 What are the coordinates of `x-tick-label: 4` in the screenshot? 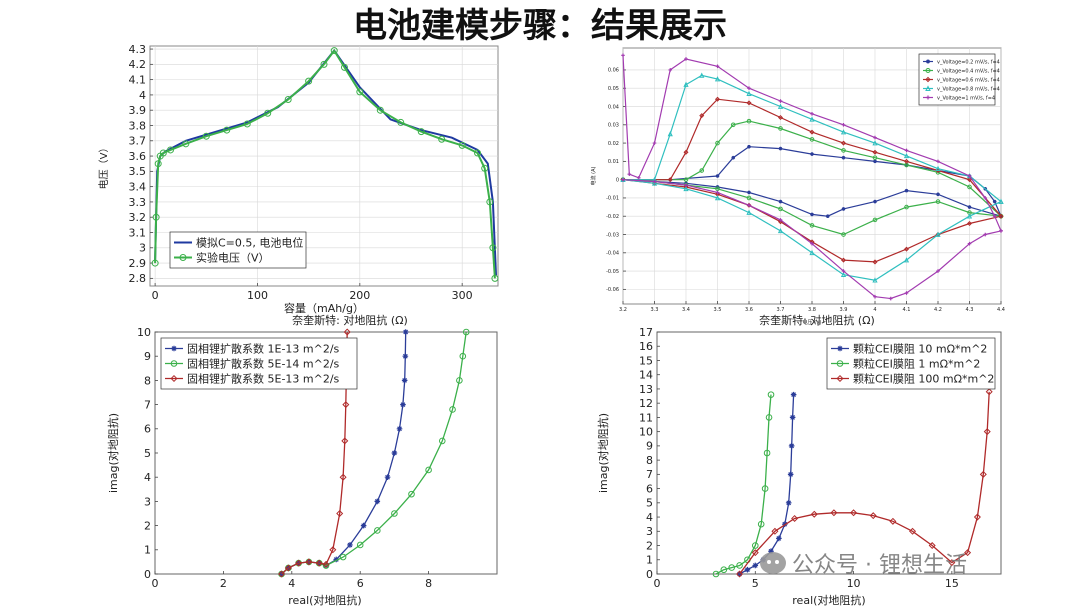 It's located at (874, 310).